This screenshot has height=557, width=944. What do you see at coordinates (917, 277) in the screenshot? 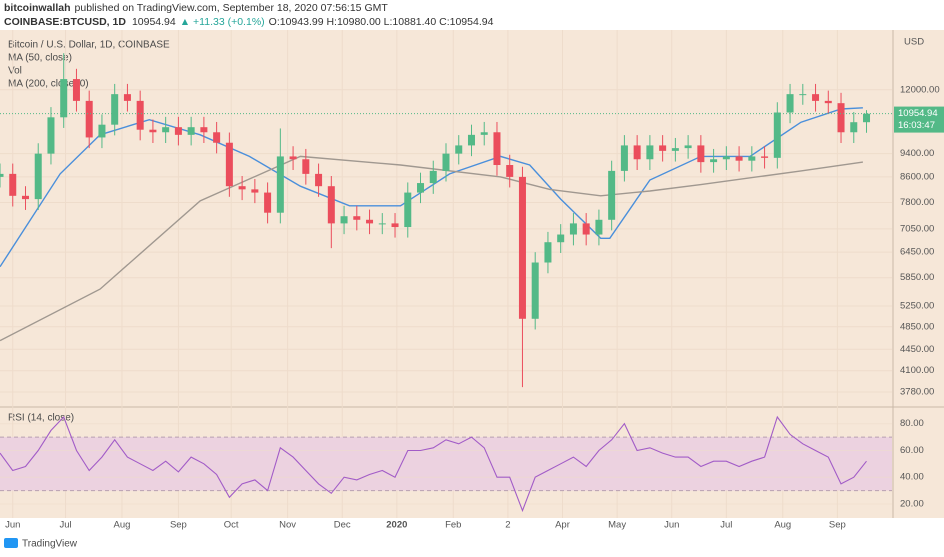
I see `y-tick-label: 5850.00` at bounding box center [917, 277].